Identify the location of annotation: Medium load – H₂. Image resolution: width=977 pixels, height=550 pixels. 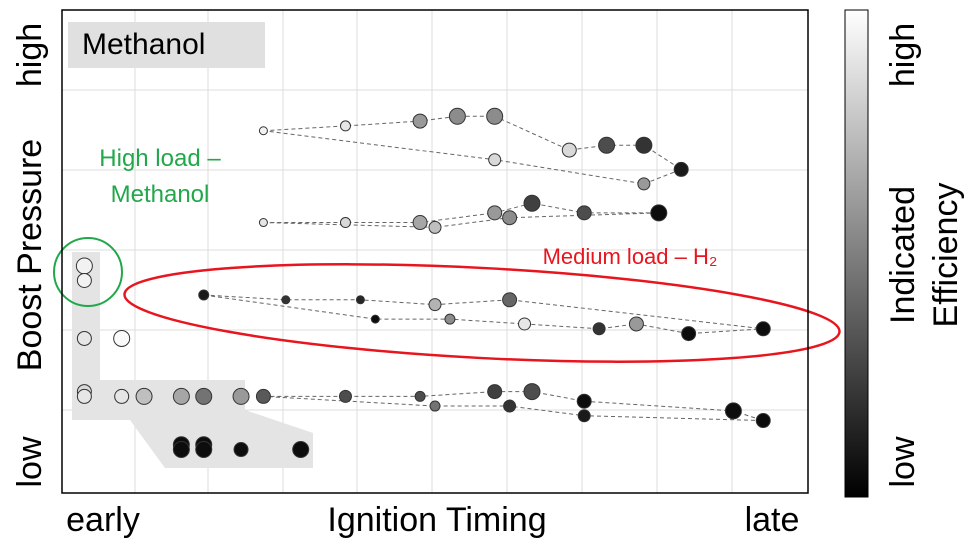
(630, 256).